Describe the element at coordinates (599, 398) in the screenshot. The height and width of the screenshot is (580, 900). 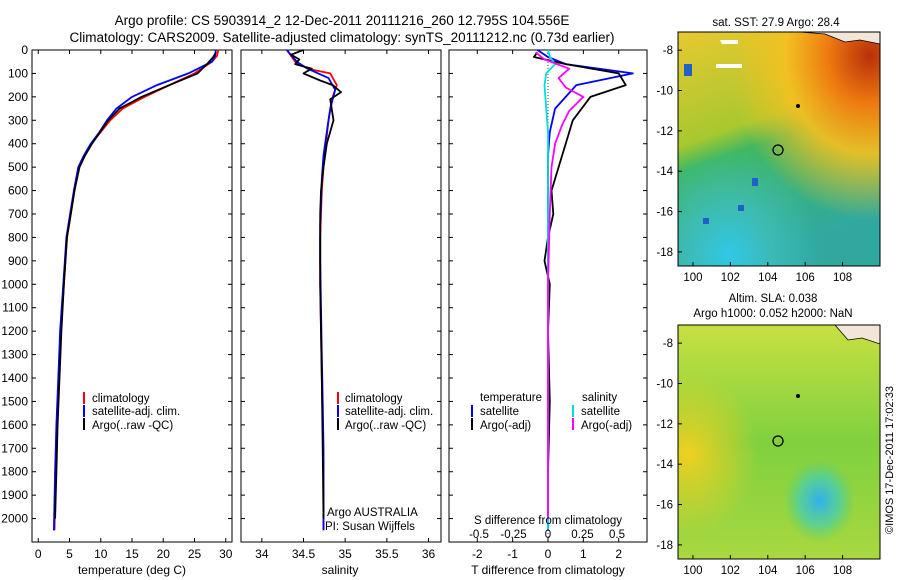
I see `difference-legend-salinity-title: salinity` at that location.